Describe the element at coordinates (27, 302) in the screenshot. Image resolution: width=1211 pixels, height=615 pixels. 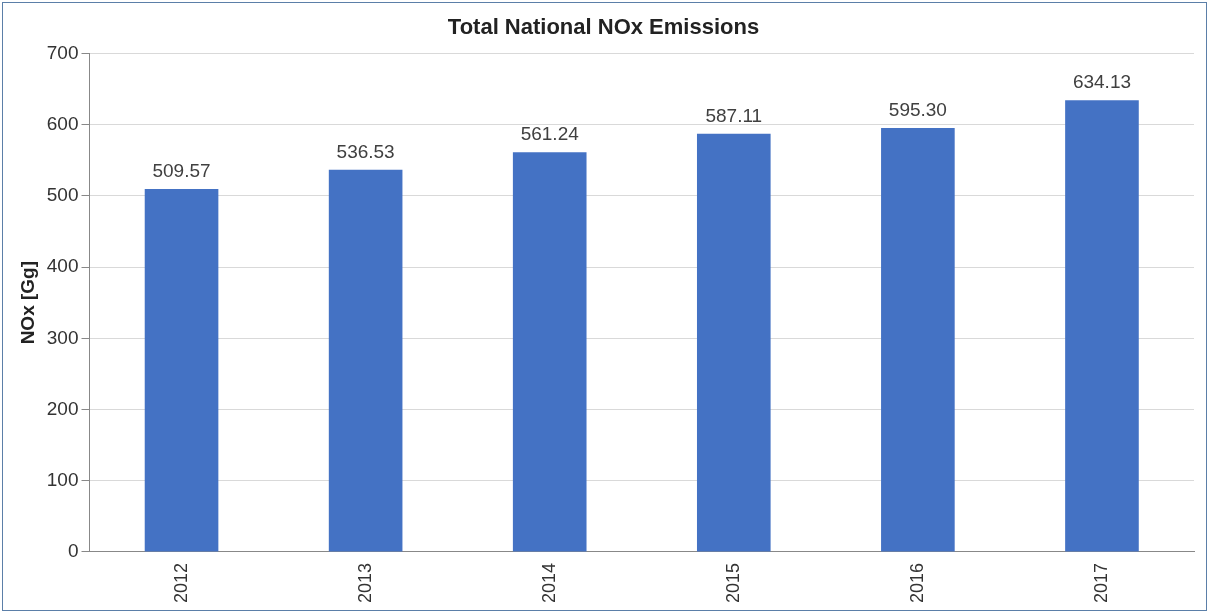
I see `y-axis-title: NOx [Gg]` at that location.